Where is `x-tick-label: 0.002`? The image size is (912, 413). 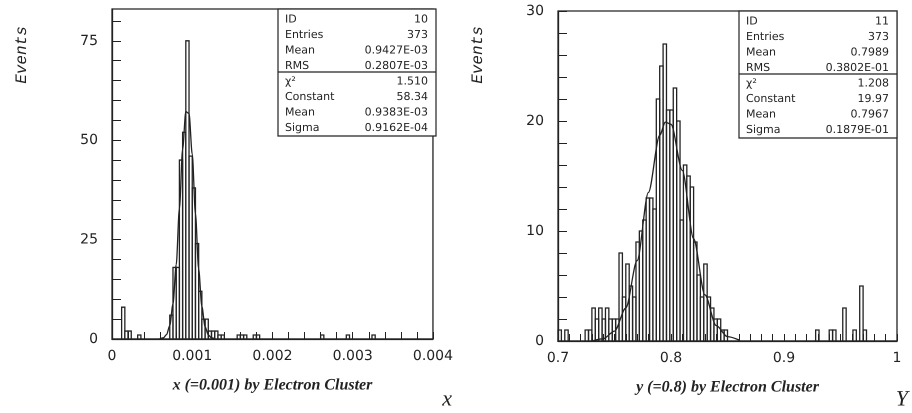
x-tick-label: 0.002 is located at coordinates (272, 356).